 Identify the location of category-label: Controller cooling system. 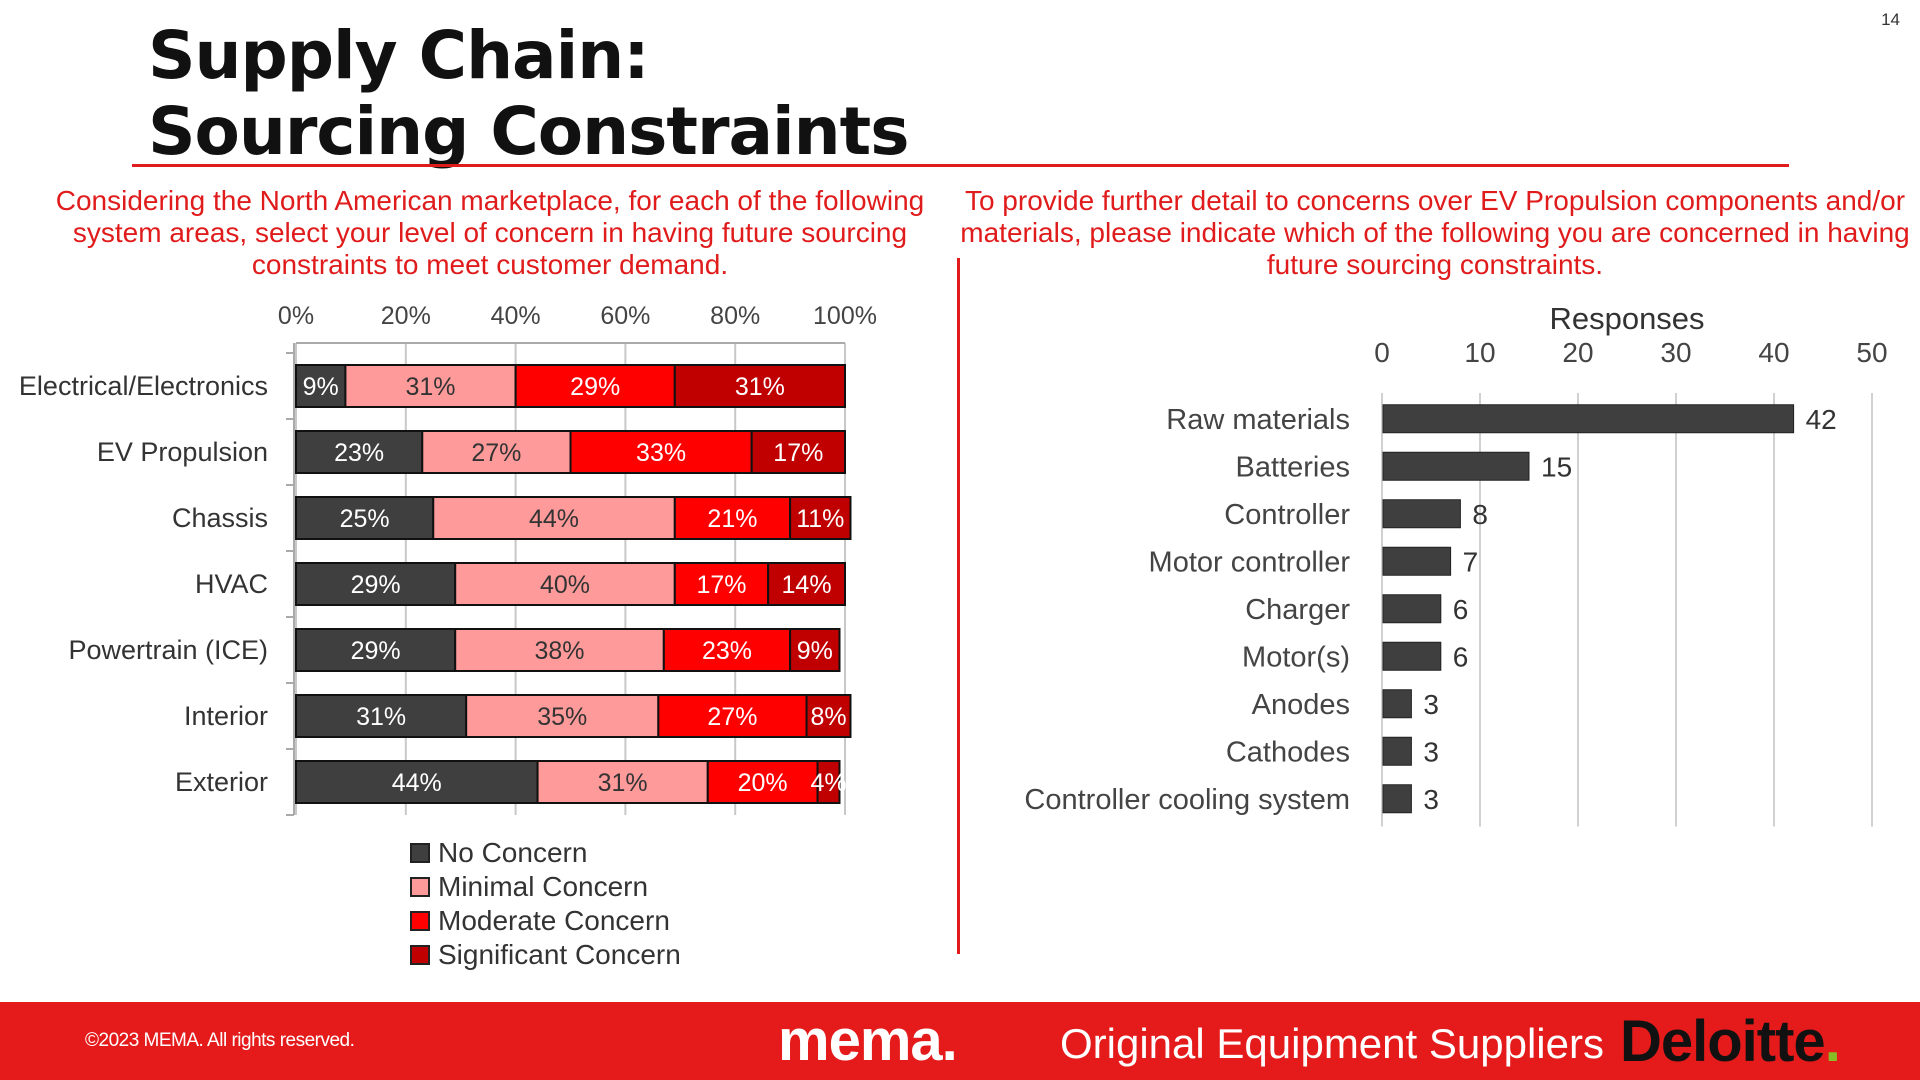
(1187, 800).